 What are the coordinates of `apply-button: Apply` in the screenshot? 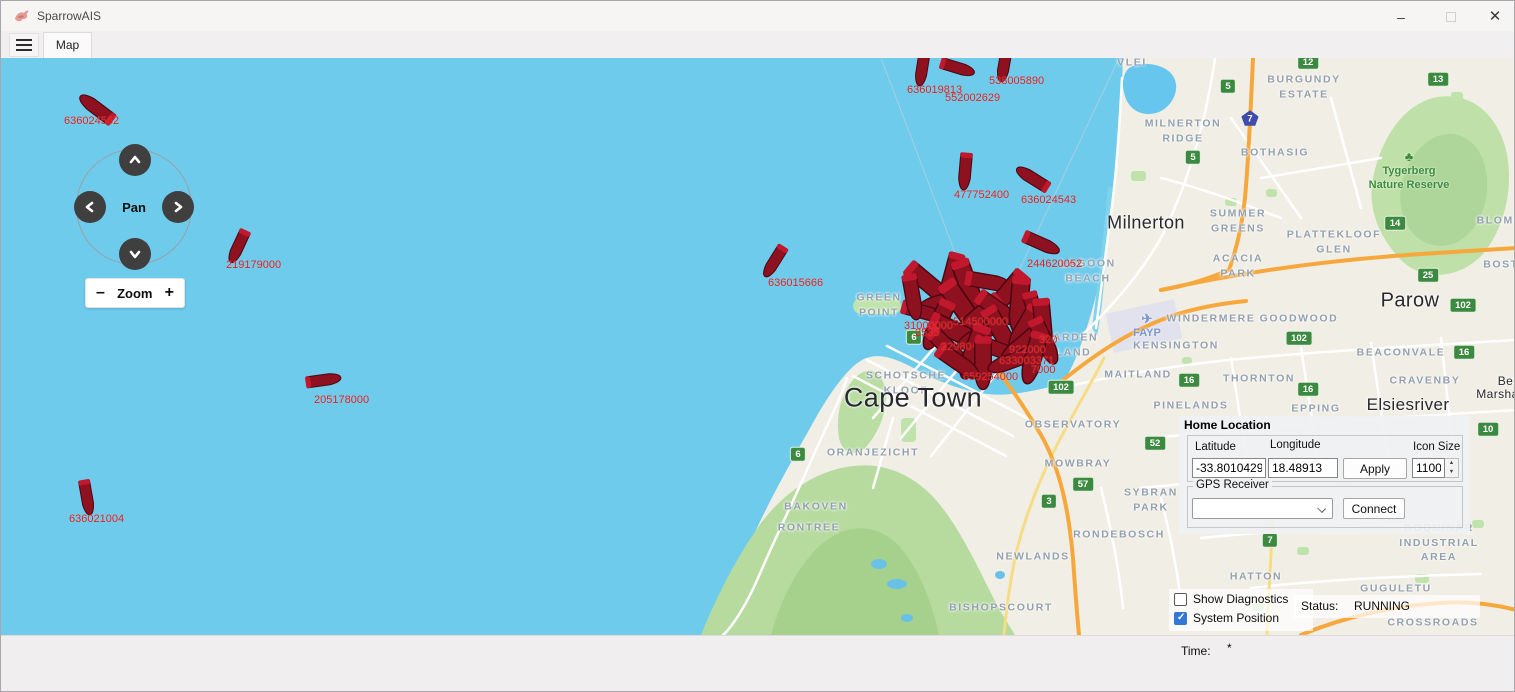 It's located at (1375, 468).